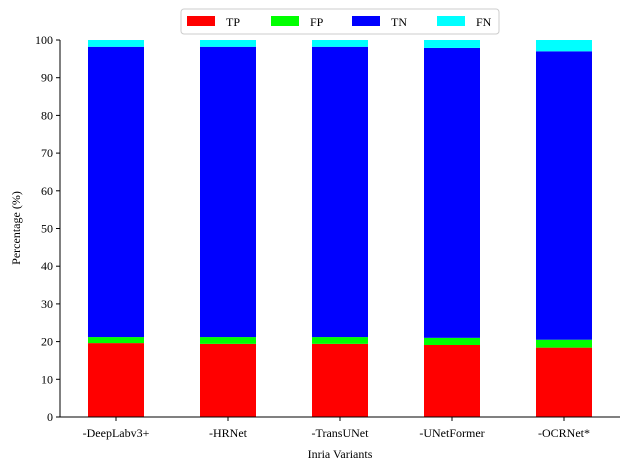 The image size is (630, 470). What do you see at coordinates (451, 21) in the screenshot?
I see `legend-swatch-fn` at bounding box center [451, 21].